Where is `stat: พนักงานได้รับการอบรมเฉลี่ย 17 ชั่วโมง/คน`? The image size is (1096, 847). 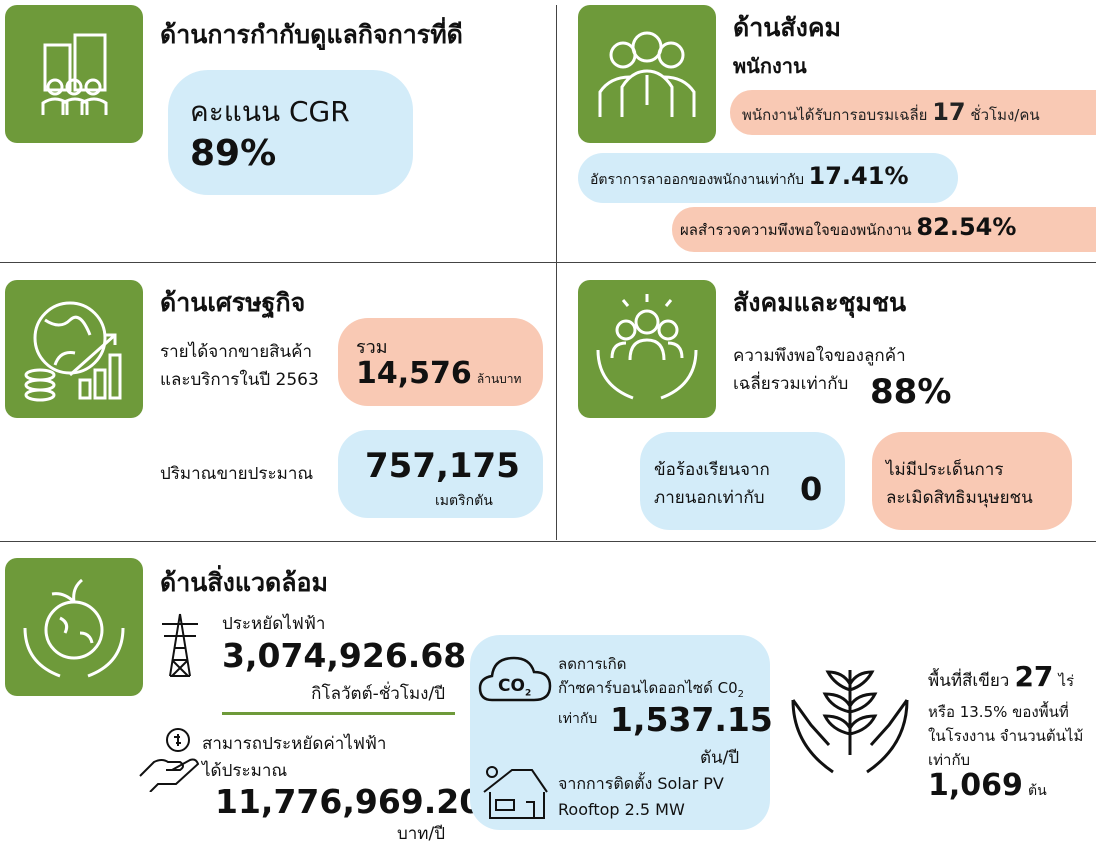
stat: พนักงานได้รับการอบรมเฉลี่ย 17 ชั่วโมง/คน is located at coordinates (891, 112).